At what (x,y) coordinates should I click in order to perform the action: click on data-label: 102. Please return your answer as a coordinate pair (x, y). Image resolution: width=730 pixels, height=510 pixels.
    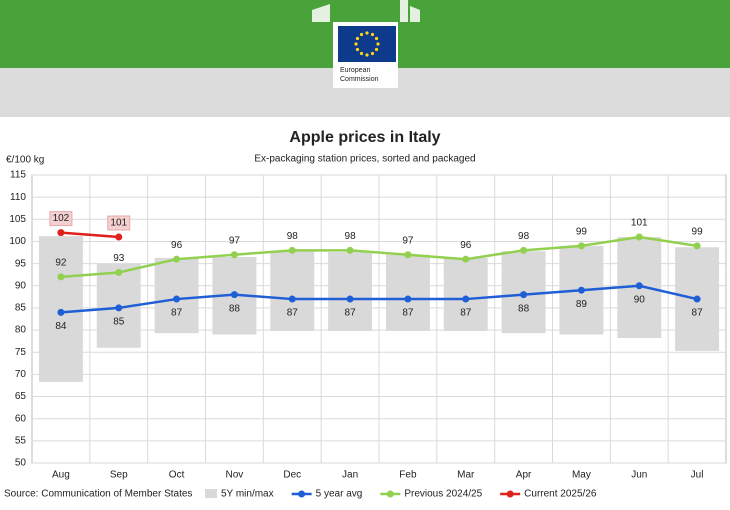
    Looking at the image, I should click on (61, 218).